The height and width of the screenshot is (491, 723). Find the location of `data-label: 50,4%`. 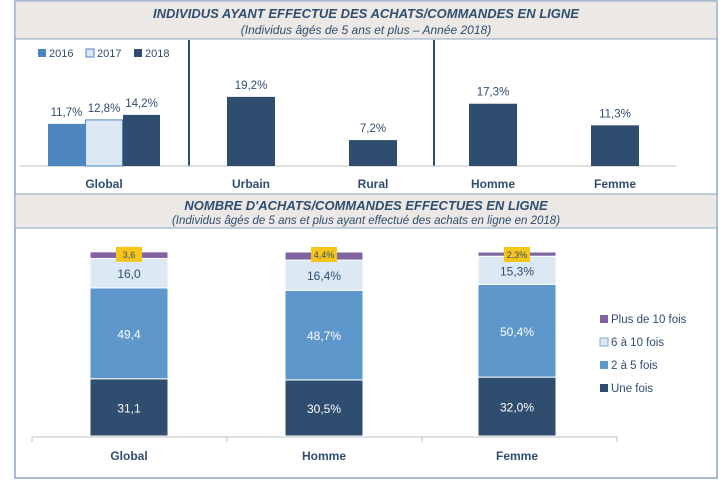

data-label: 50,4% is located at coordinates (517, 332).